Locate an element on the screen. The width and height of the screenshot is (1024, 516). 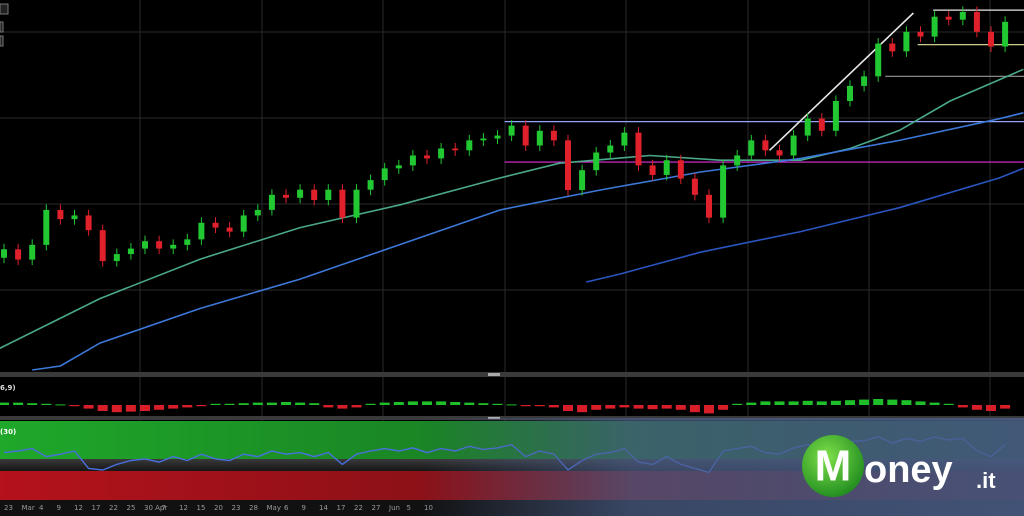
x-tick-label: 22 is located at coordinates (358, 508).